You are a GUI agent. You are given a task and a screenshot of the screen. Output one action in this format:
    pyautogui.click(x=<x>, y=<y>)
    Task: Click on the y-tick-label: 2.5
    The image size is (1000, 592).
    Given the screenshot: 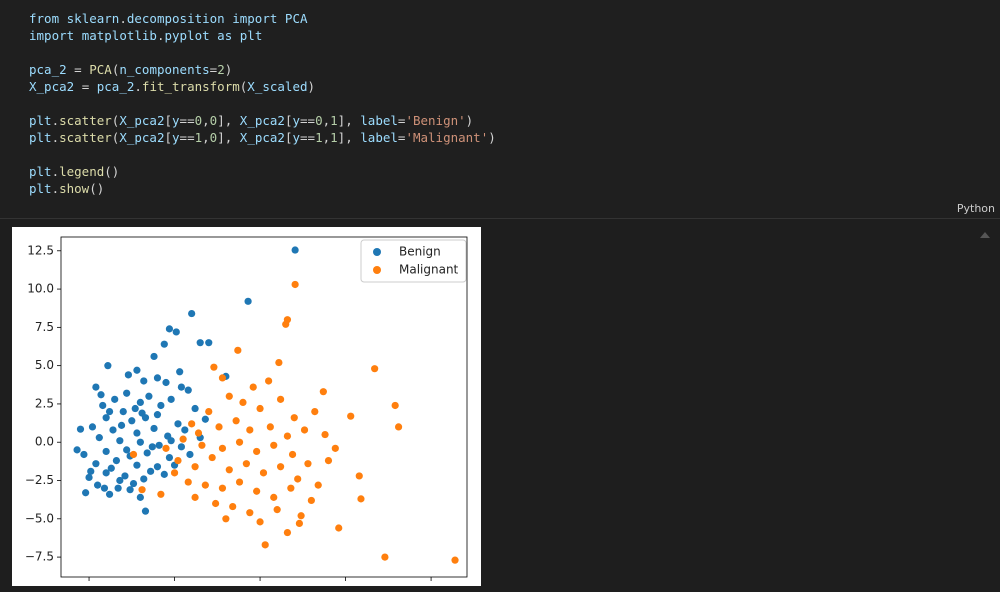 What is the action you would take?
    pyautogui.click(x=44, y=403)
    